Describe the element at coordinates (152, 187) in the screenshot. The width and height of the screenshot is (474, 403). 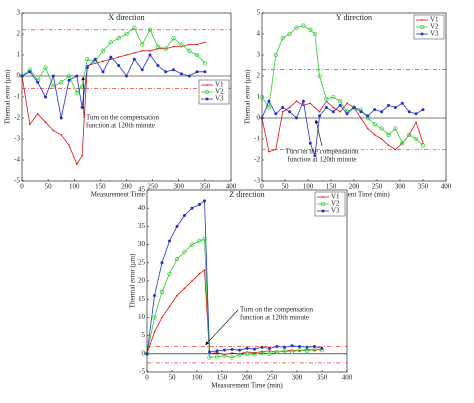
I see `x-tick-label: 250` at that location.